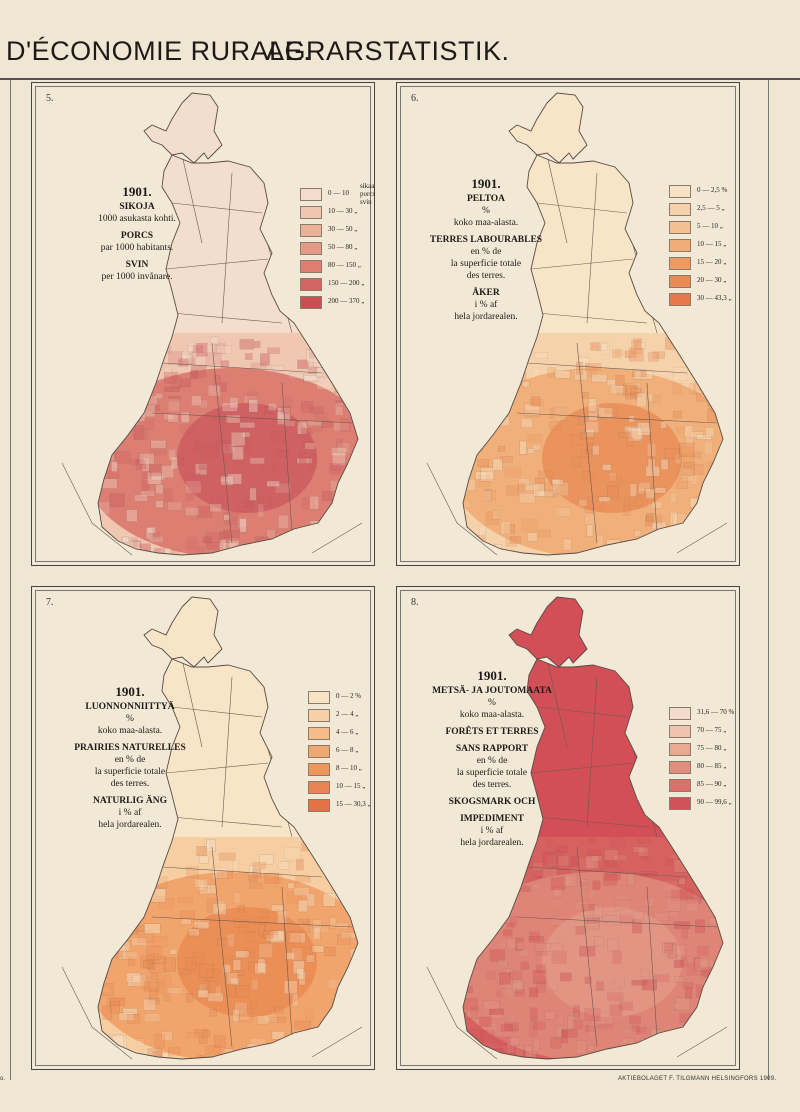 The image size is (800, 1112). I want to click on panel-title-line: LUONNONNIITTYÄ, so click(130, 707).